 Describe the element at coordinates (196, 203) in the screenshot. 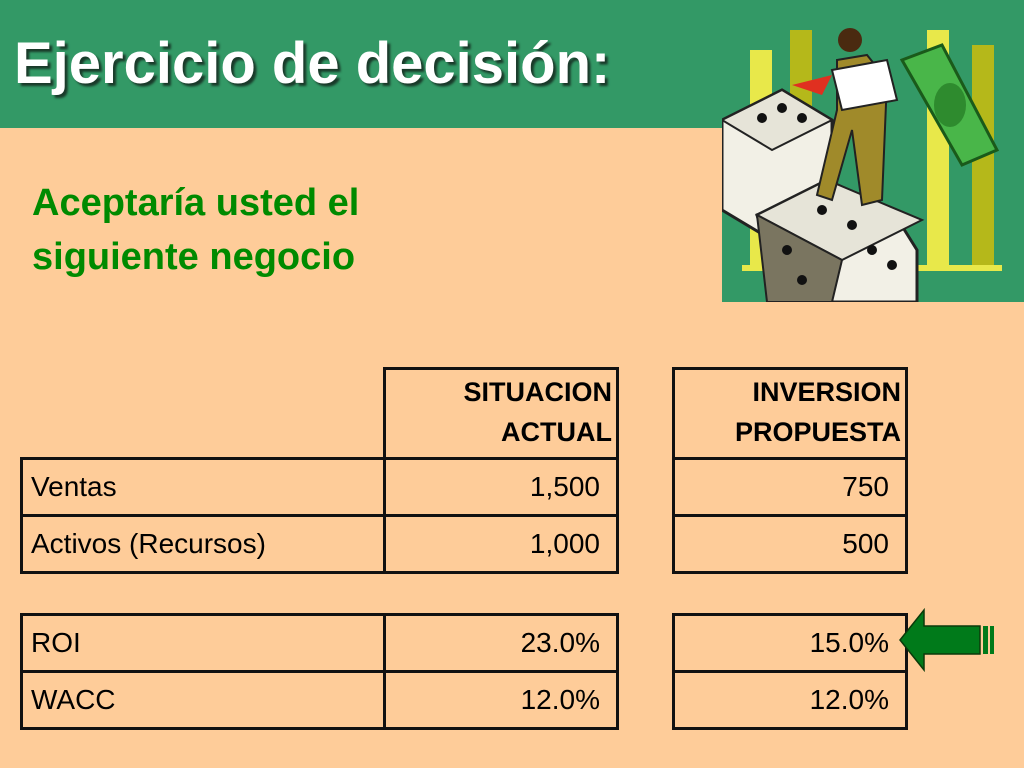

I see `subtitle-line: Aceptaría usted el` at that location.